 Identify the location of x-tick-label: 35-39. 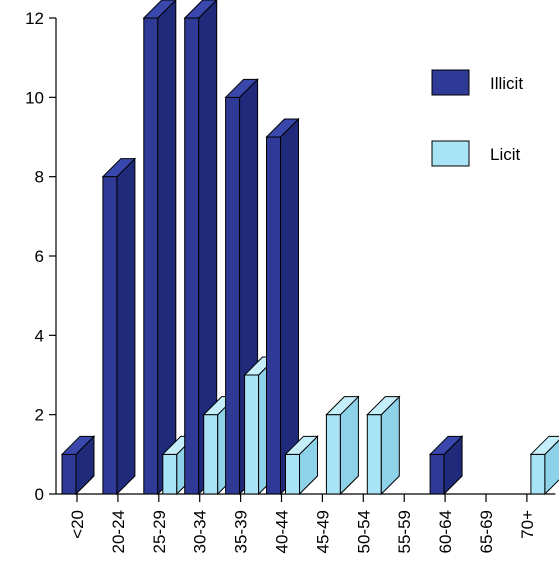
(241, 531).